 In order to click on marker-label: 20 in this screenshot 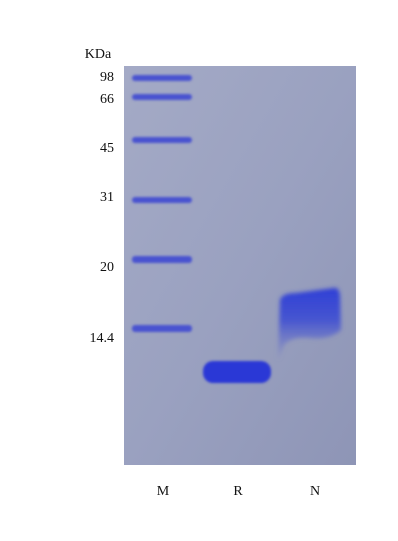, I will do `click(107, 267)`.